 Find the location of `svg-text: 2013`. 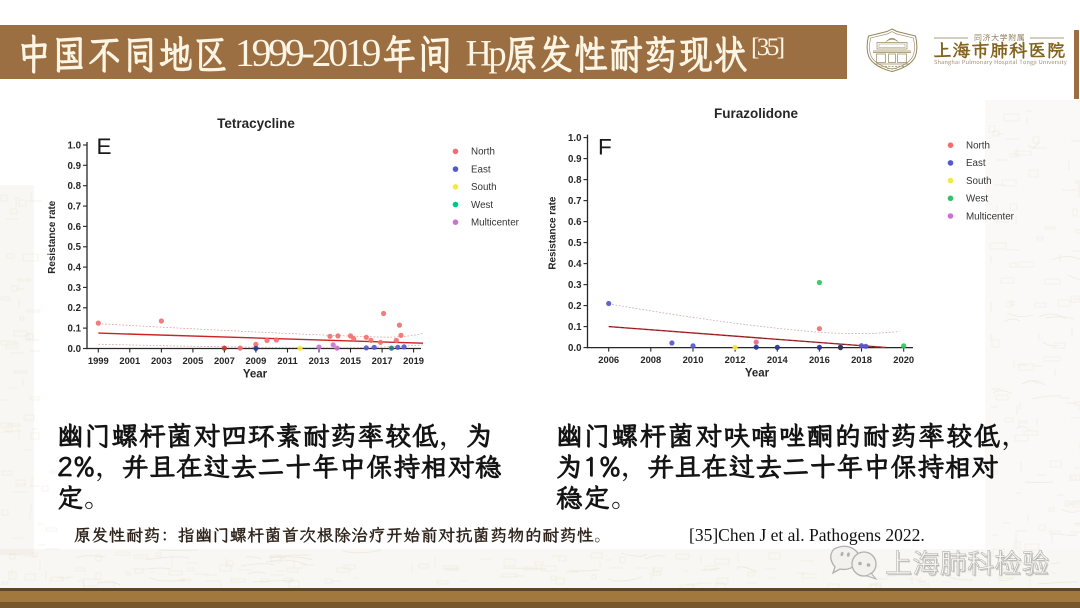

svg-text: 2013 is located at coordinates (319, 360).